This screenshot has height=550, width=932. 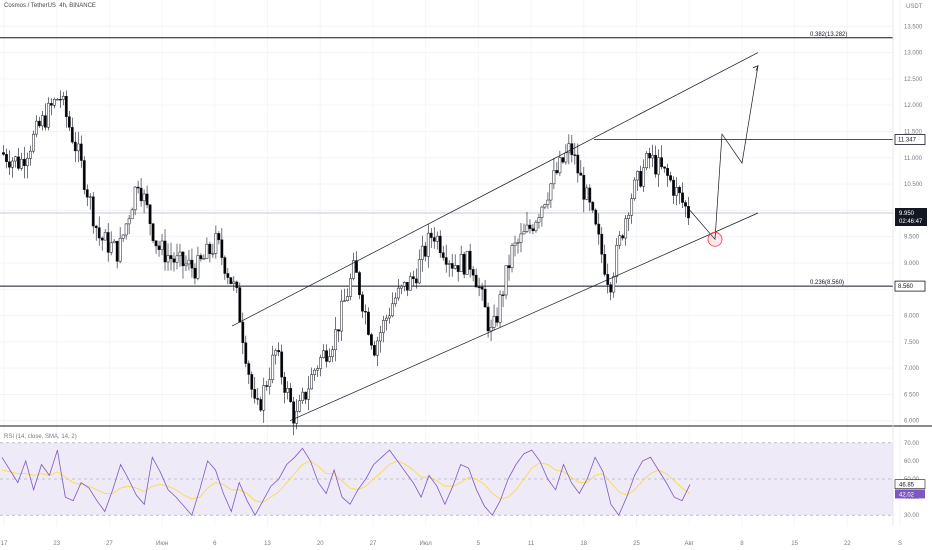 What do you see at coordinates (847, 544) in the screenshot?
I see `date-tick-label: 22` at bounding box center [847, 544].